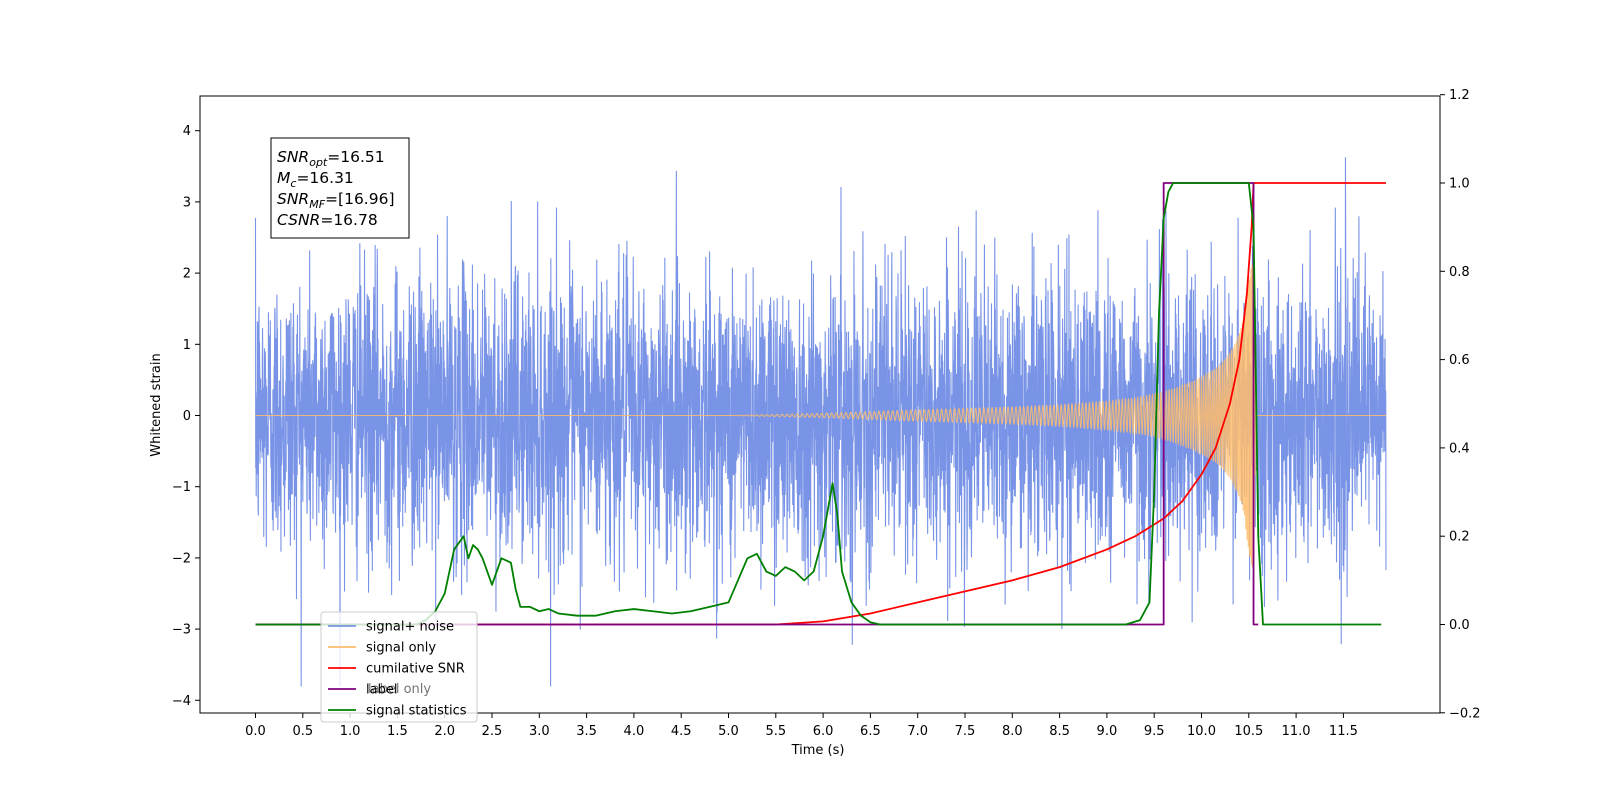 The width and height of the screenshot is (1600, 800). I want to click on y-tick-label: −2, so click(181, 558).